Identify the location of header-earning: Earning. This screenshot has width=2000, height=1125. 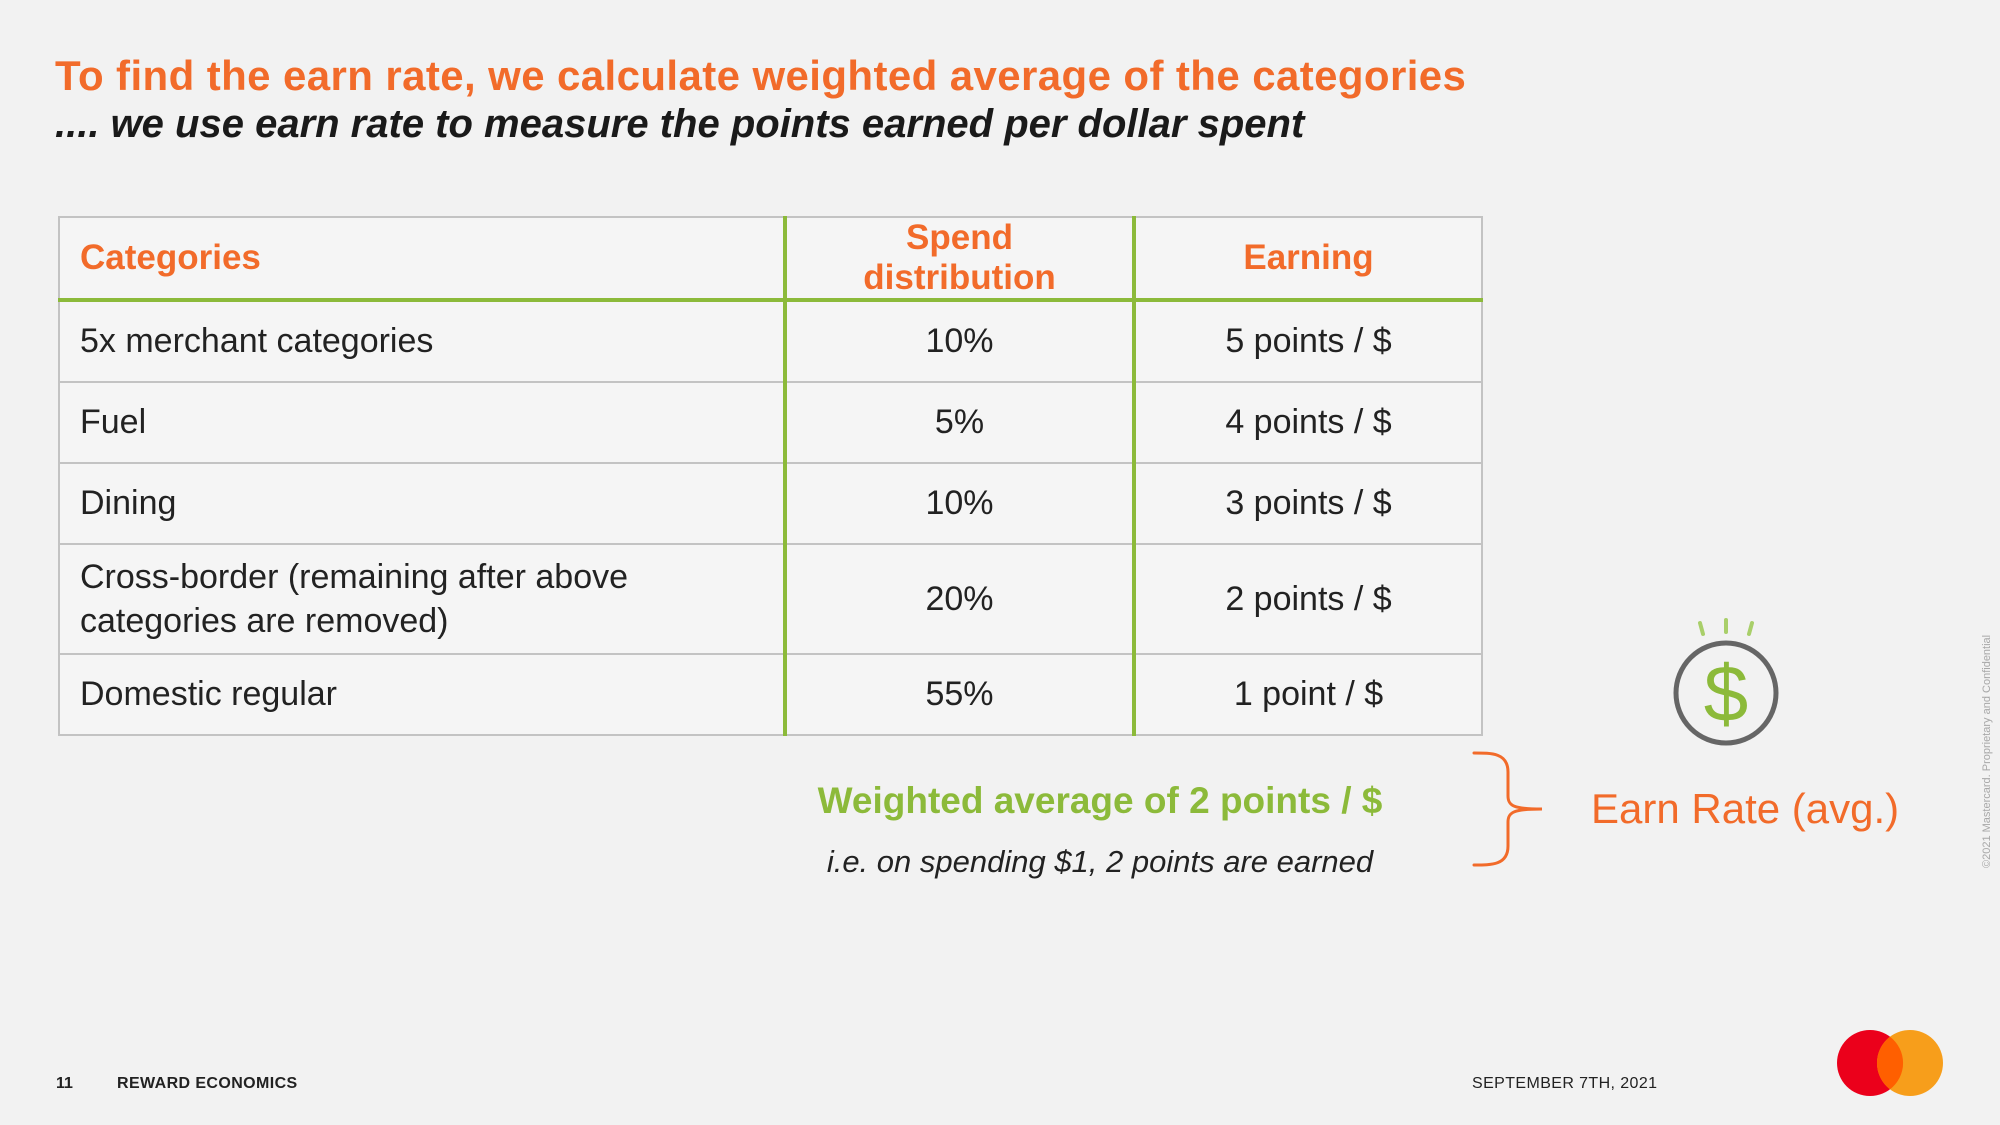
(1307, 259).